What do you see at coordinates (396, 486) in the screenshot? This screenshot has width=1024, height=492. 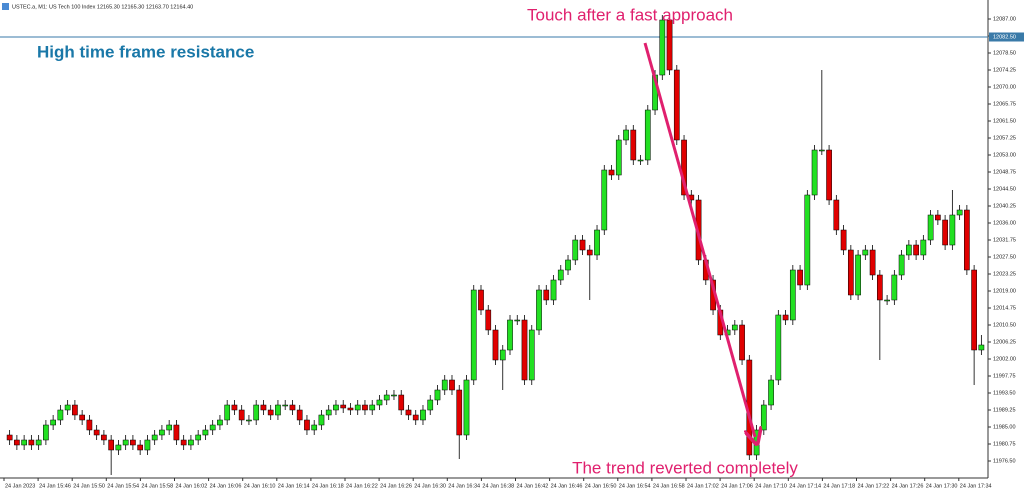 I see `x-tick-label: 24 Jan 16:26` at bounding box center [396, 486].